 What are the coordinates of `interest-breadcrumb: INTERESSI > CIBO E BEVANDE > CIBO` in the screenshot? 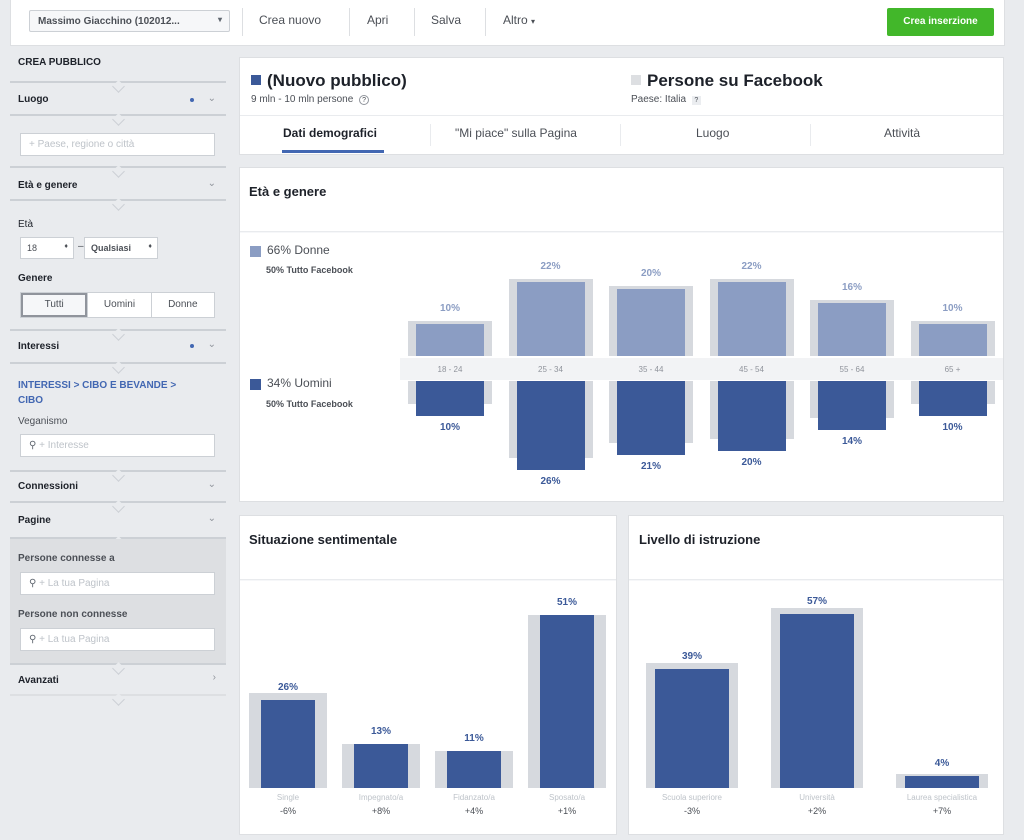 It's located at (97, 393).